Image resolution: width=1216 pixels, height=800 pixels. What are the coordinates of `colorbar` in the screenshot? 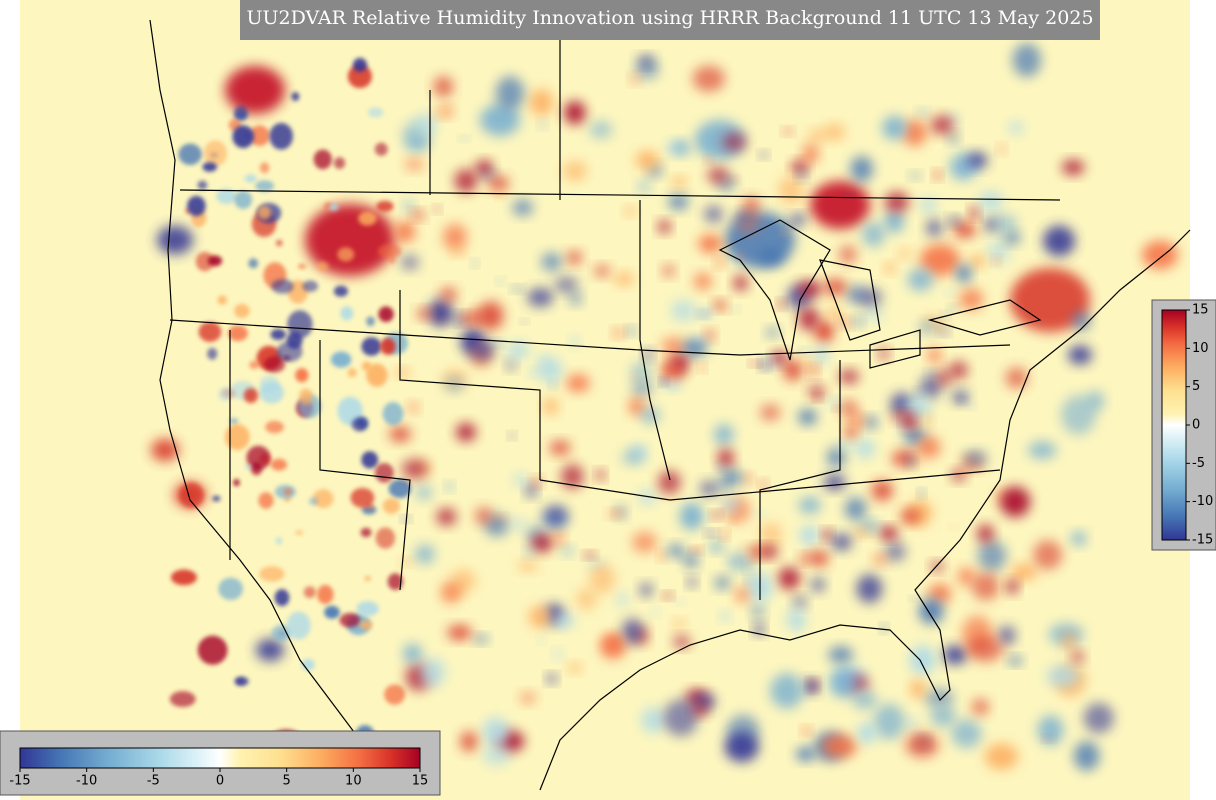 It's located at (1174, 425).